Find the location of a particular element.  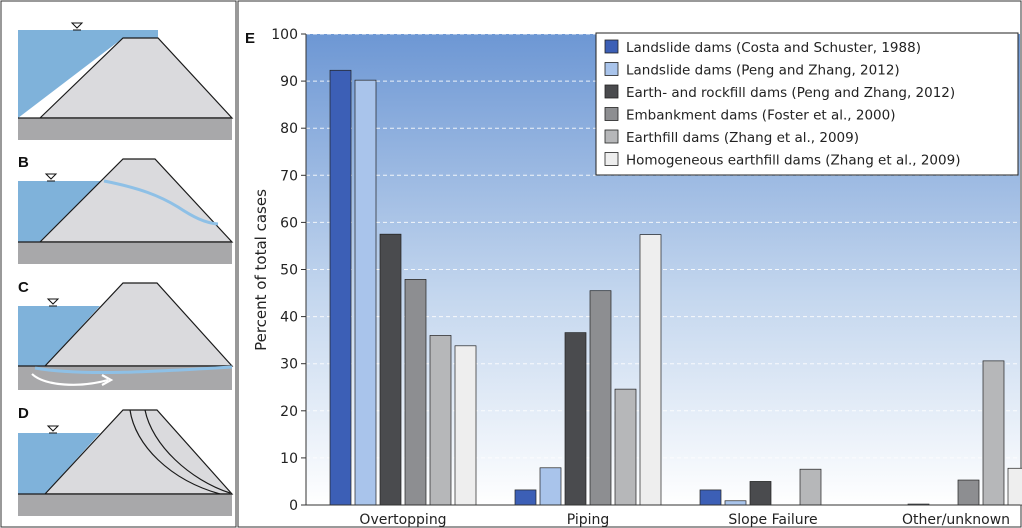

x-tick-label: Piping is located at coordinates (588, 520).